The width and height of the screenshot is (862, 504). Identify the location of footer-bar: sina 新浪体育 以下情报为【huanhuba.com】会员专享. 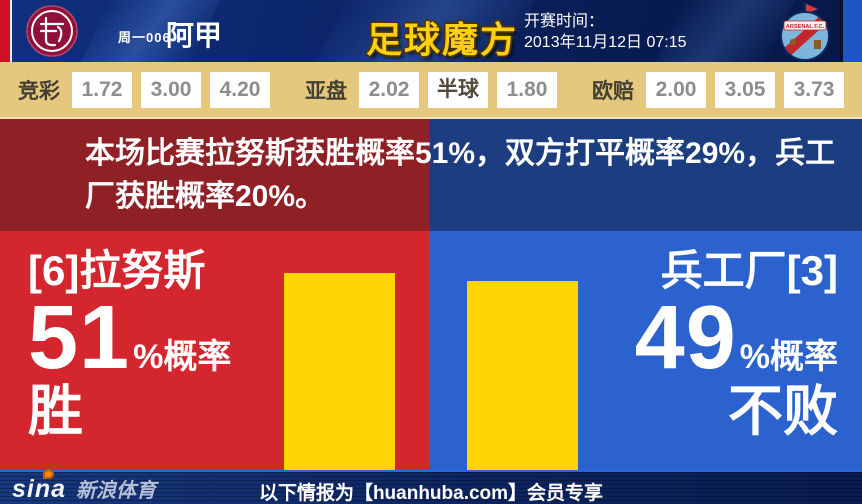
(431, 486).